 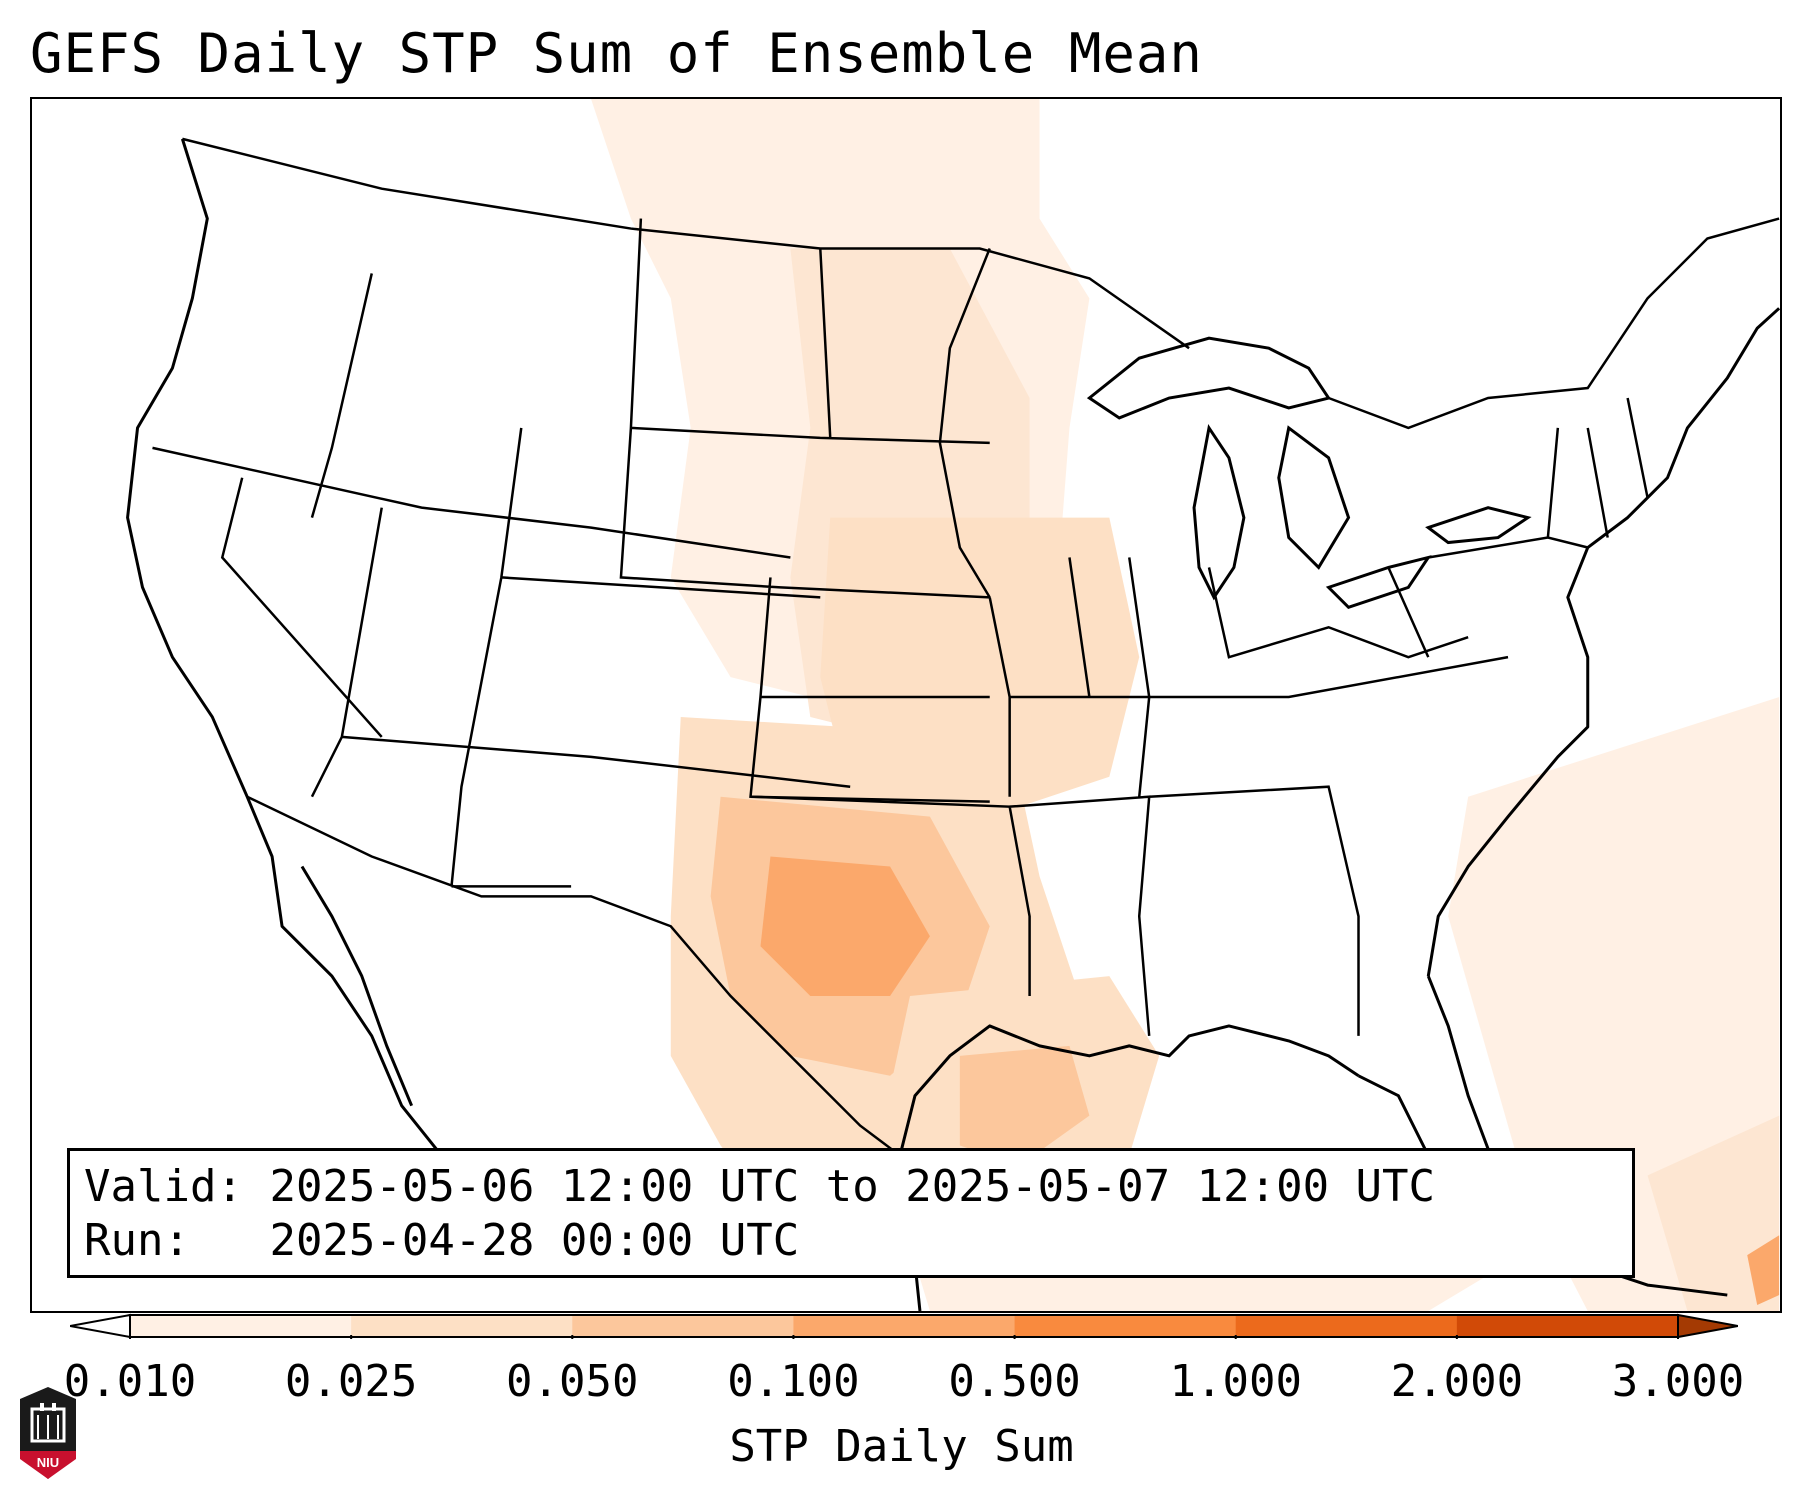 What do you see at coordinates (572, 1381) in the screenshot?
I see `colorbar-tick-label: 0.050` at bounding box center [572, 1381].